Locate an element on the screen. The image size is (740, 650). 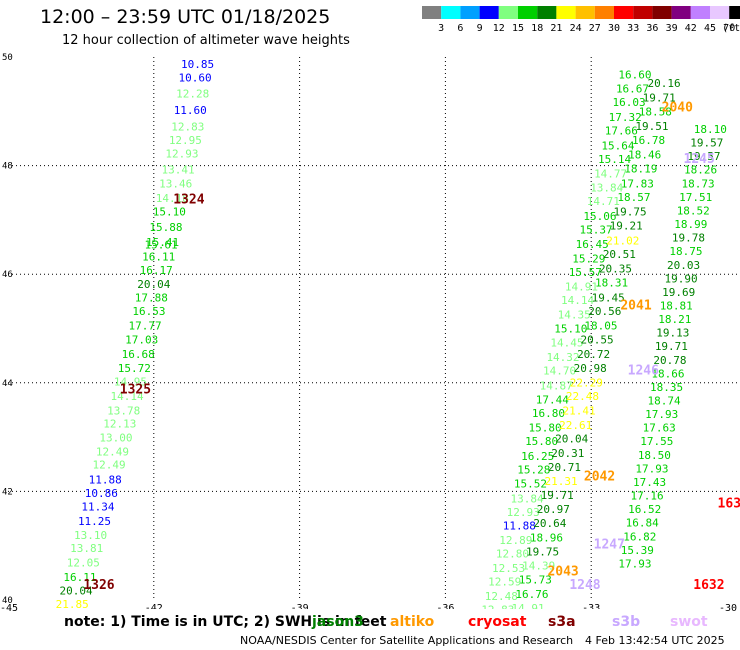
wave-height-label: 17.88 is located at coordinates (151, 297).